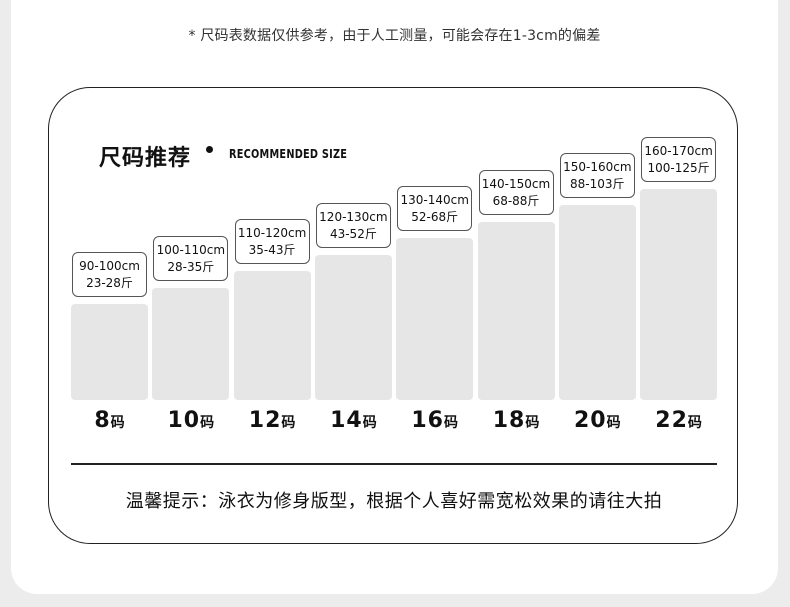 The height and width of the screenshot is (607, 790). Describe the element at coordinates (353, 233) in the screenshot. I see `weight-range: 43-52斤` at that location.